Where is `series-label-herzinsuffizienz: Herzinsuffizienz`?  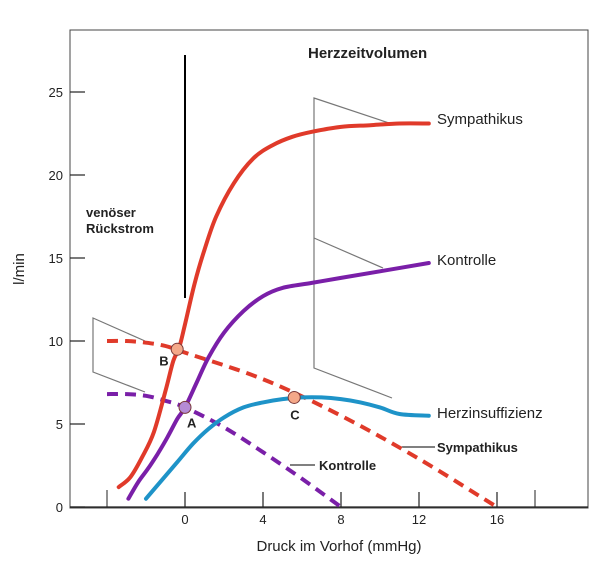
series-label-herzinsuffizienz: Herzinsuffizienz is located at coordinates (490, 413).